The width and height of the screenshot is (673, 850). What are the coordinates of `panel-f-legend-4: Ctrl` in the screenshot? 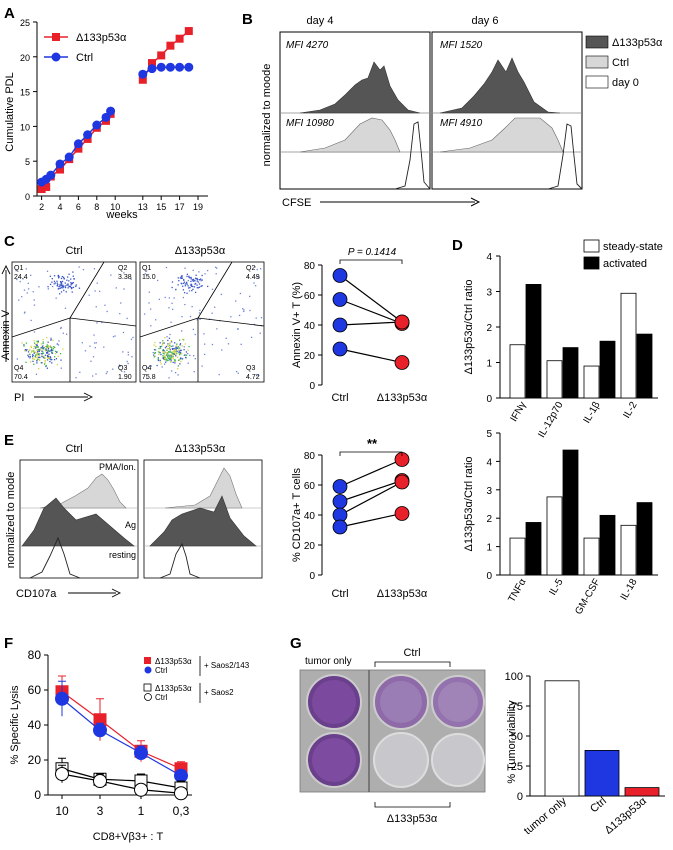 It's located at (161, 697).